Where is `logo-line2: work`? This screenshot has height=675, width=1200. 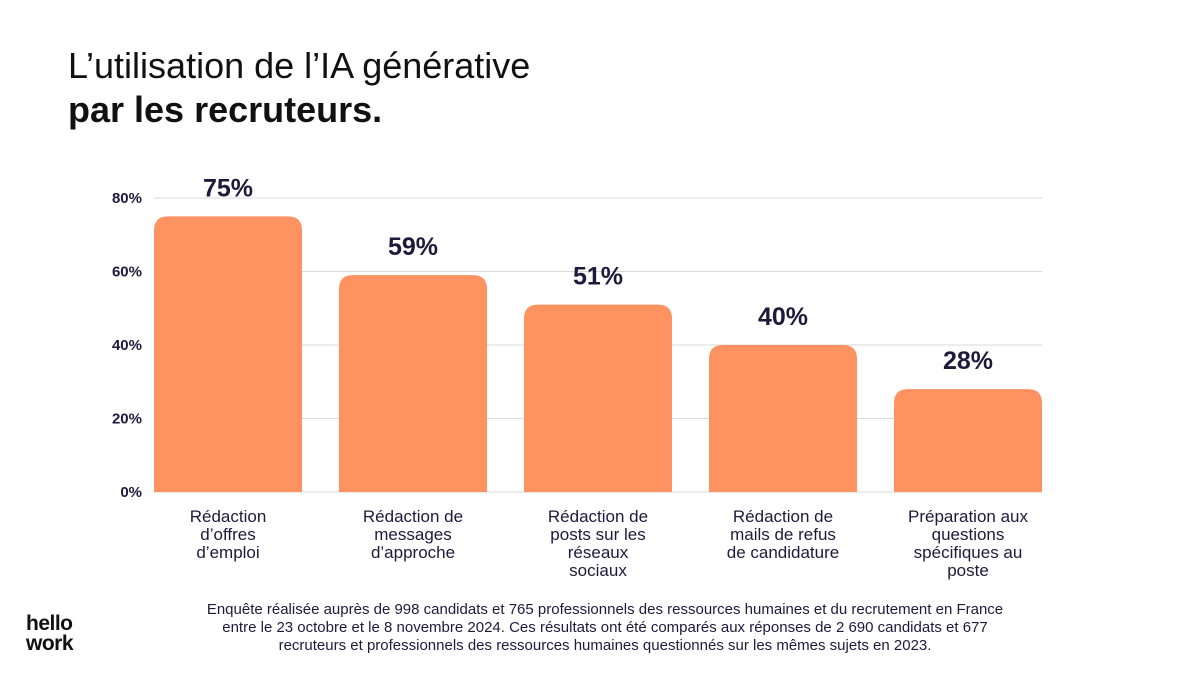 logo-line2: work is located at coordinates (50, 643).